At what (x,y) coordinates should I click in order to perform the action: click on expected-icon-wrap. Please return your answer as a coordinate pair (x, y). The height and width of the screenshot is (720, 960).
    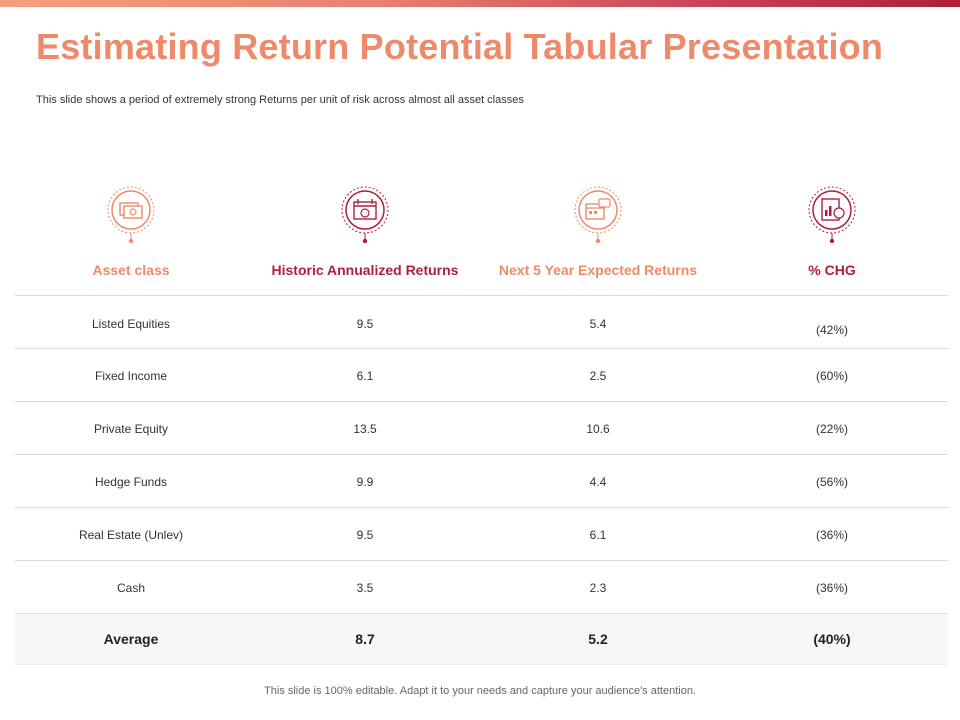
    Looking at the image, I should click on (598, 215).